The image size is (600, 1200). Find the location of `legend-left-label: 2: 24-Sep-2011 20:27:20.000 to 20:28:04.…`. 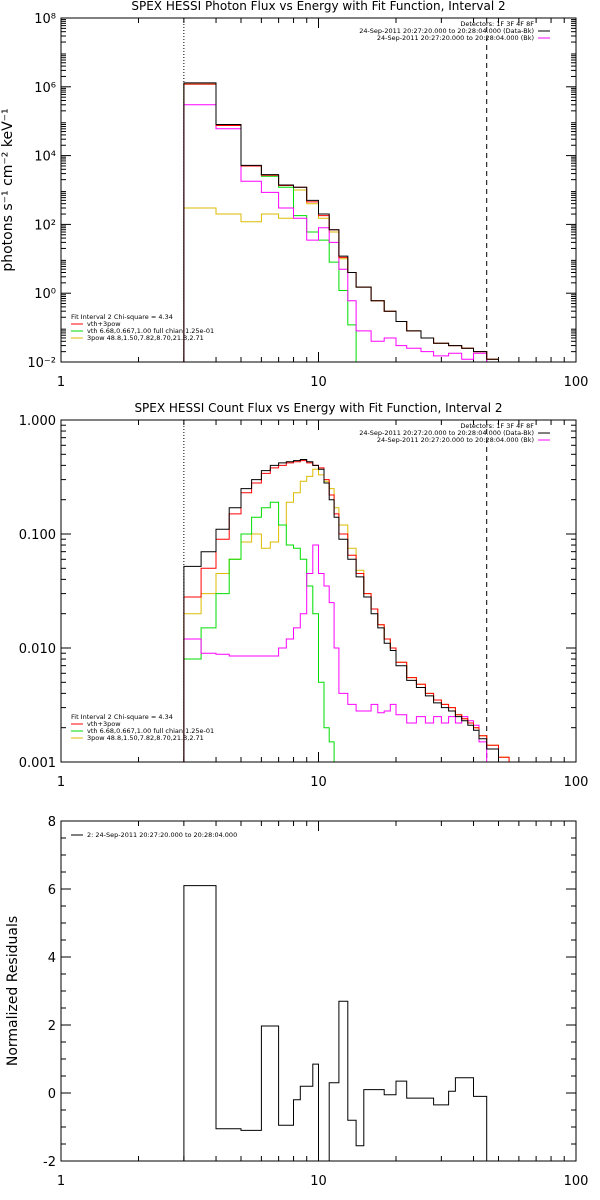

legend-left-label: 2: 24-Sep-2011 20:27:20.000 to 20:28:04.… is located at coordinates (162, 835).